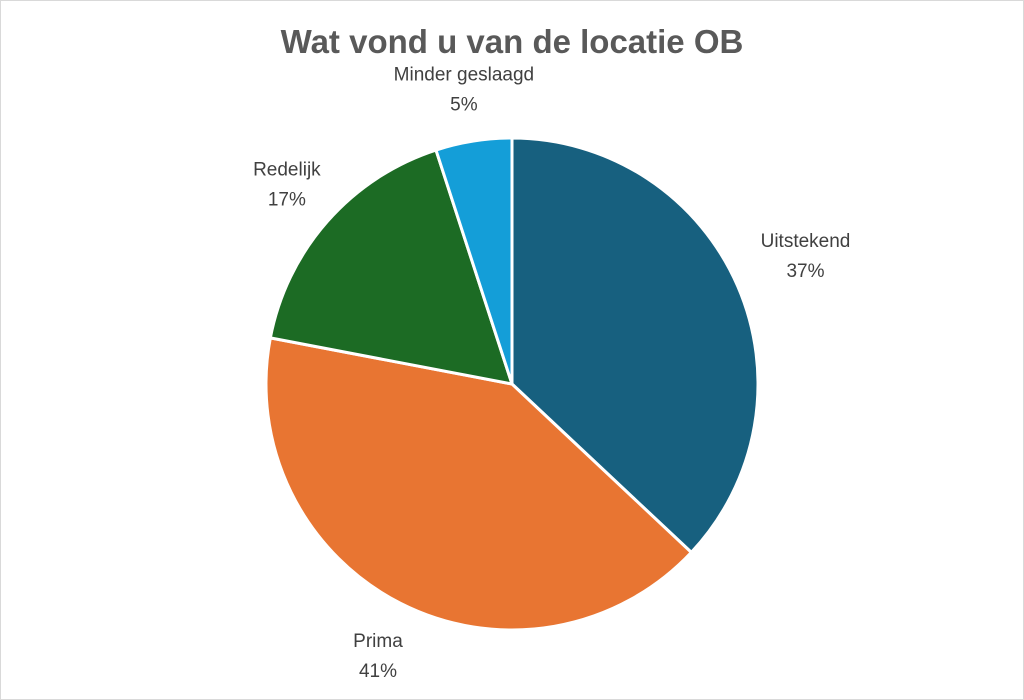 This screenshot has height=700, width=1024. What do you see at coordinates (378, 641) in the screenshot?
I see `slice-category-label: Prima` at bounding box center [378, 641].